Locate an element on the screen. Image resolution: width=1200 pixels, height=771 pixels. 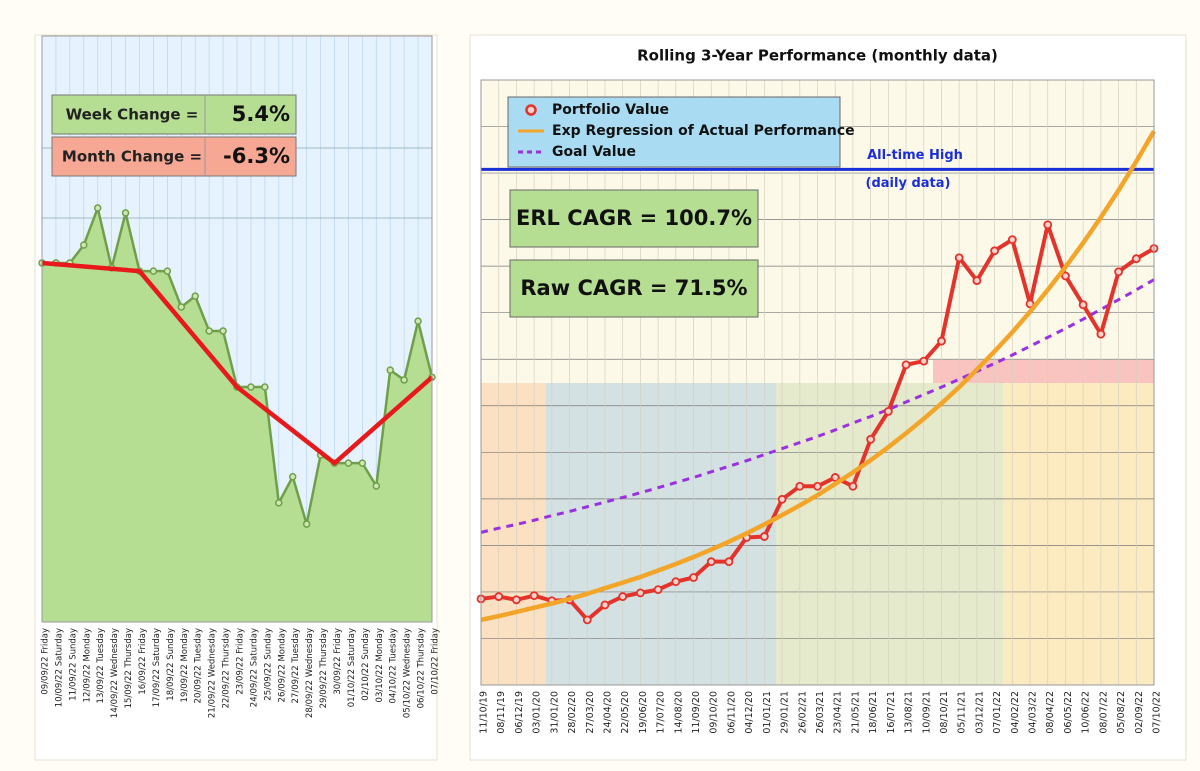
x-tick-label: 05/08/22 is located at coordinates (1121, 712).